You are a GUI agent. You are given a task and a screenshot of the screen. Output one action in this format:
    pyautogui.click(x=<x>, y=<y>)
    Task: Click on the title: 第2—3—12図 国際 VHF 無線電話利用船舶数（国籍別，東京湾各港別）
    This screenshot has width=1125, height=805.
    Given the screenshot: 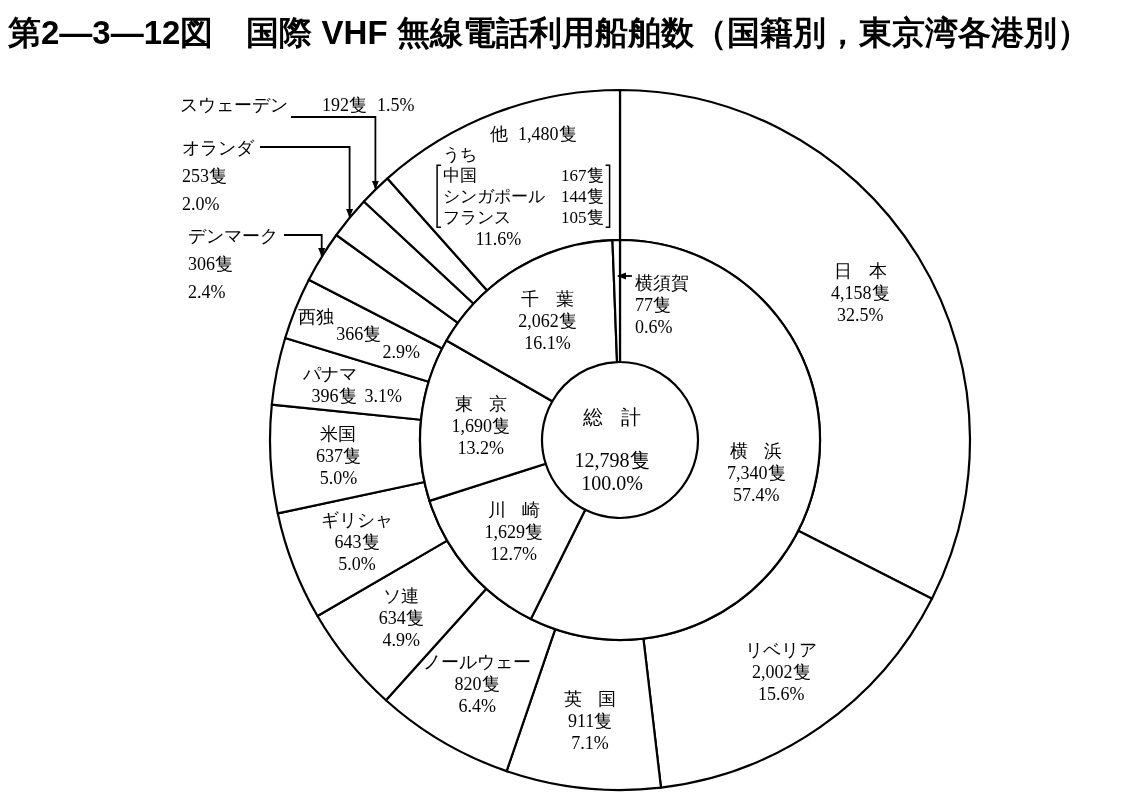 What is the action you would take?
    pyautogui.click(x=549, y=32)
    